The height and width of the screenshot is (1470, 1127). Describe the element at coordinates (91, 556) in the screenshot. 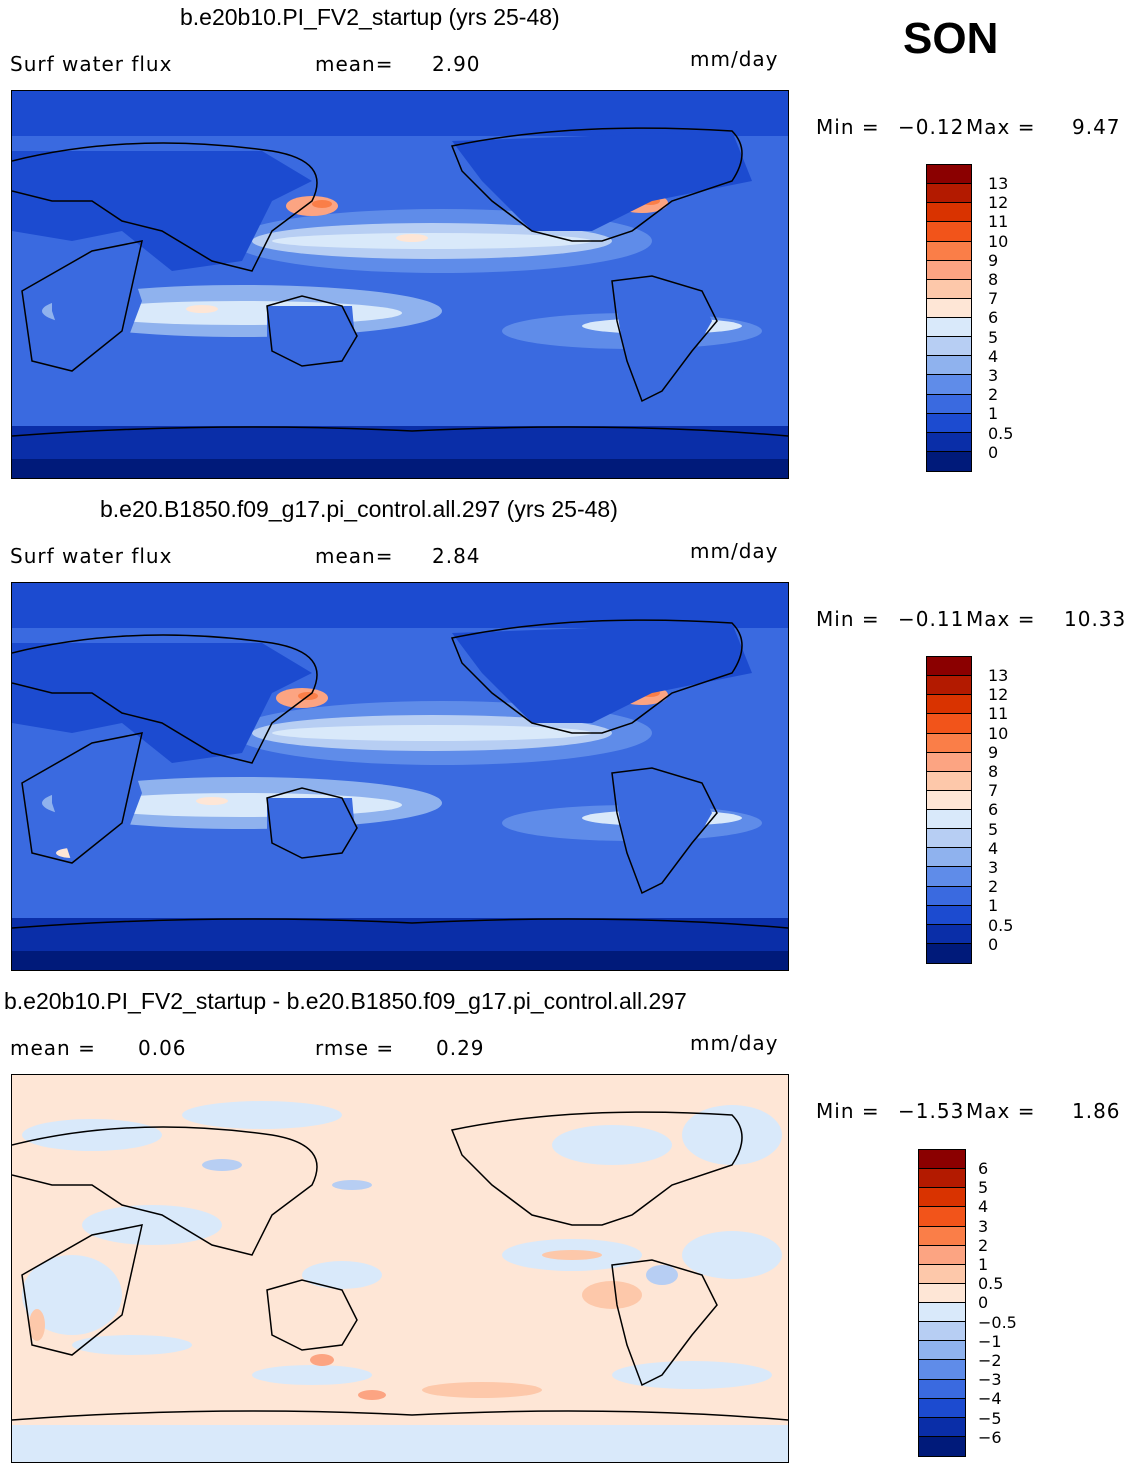

I see `panel2-variable-label: Surf water flux` at that location.